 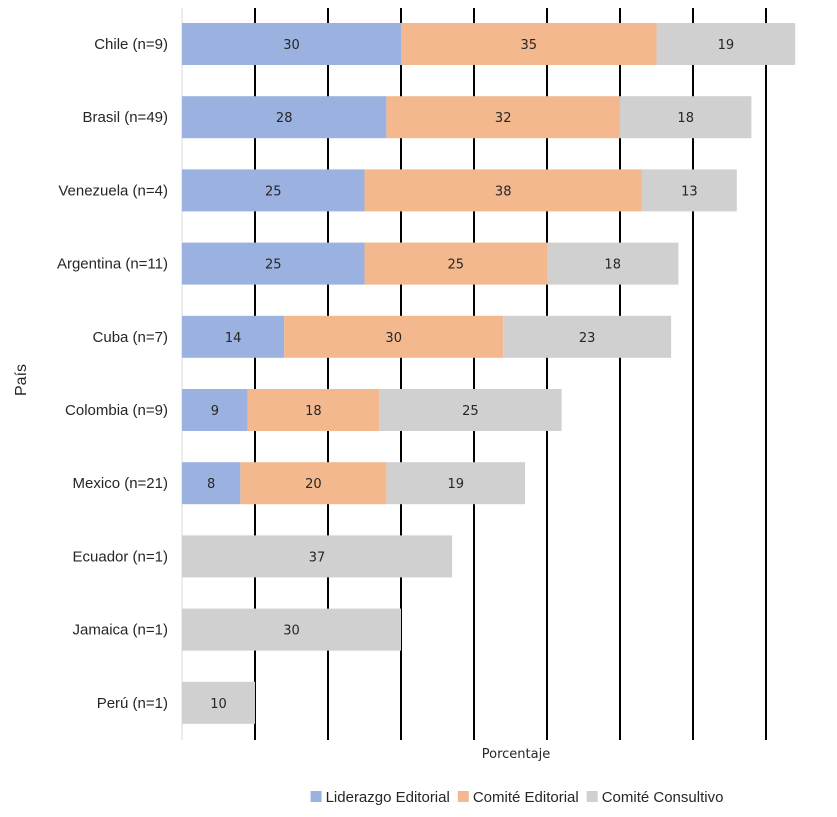 What do you see at coordinates (131, 44) in the screenshot?
I see `category-label: Chile (n=9)` at bounding box center [131, 44].